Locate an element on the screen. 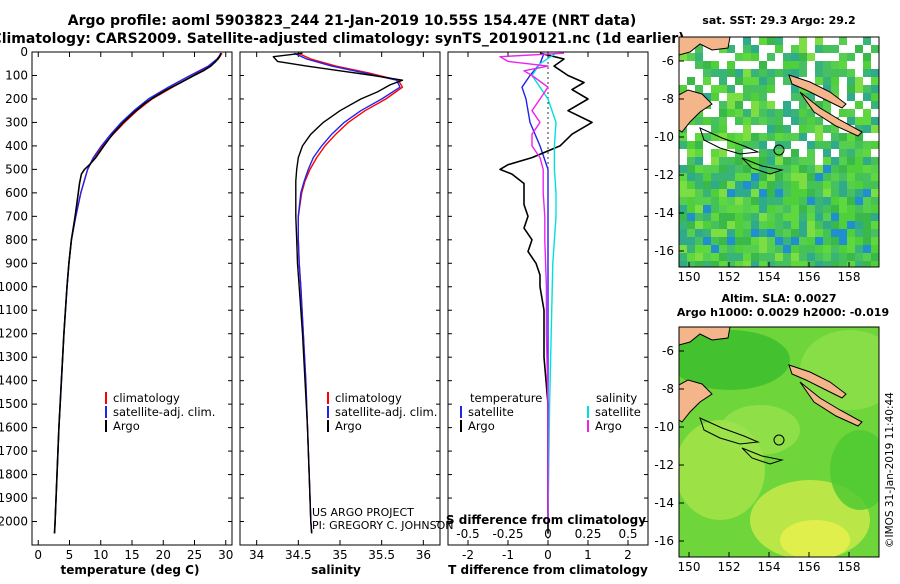 Image resolution: width=900 pixels, height=584 pixels. lat-tick-label: -8 is located at coordinates (668, 389).